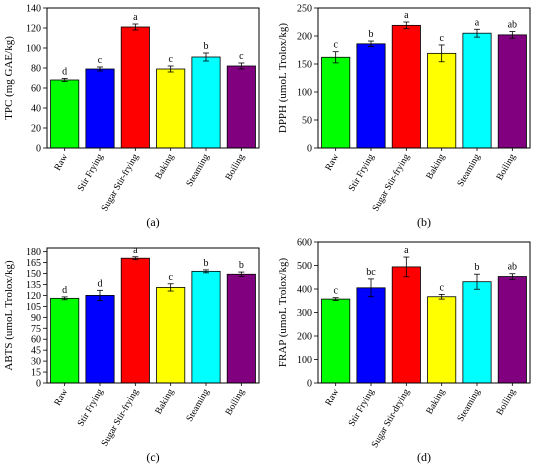 The width and height of the screenshot is (550, 471). What do you see at coordinates (304, 266) in the screenshot?
I see `y-tick-label: 500` at bounding box center [304, 266].